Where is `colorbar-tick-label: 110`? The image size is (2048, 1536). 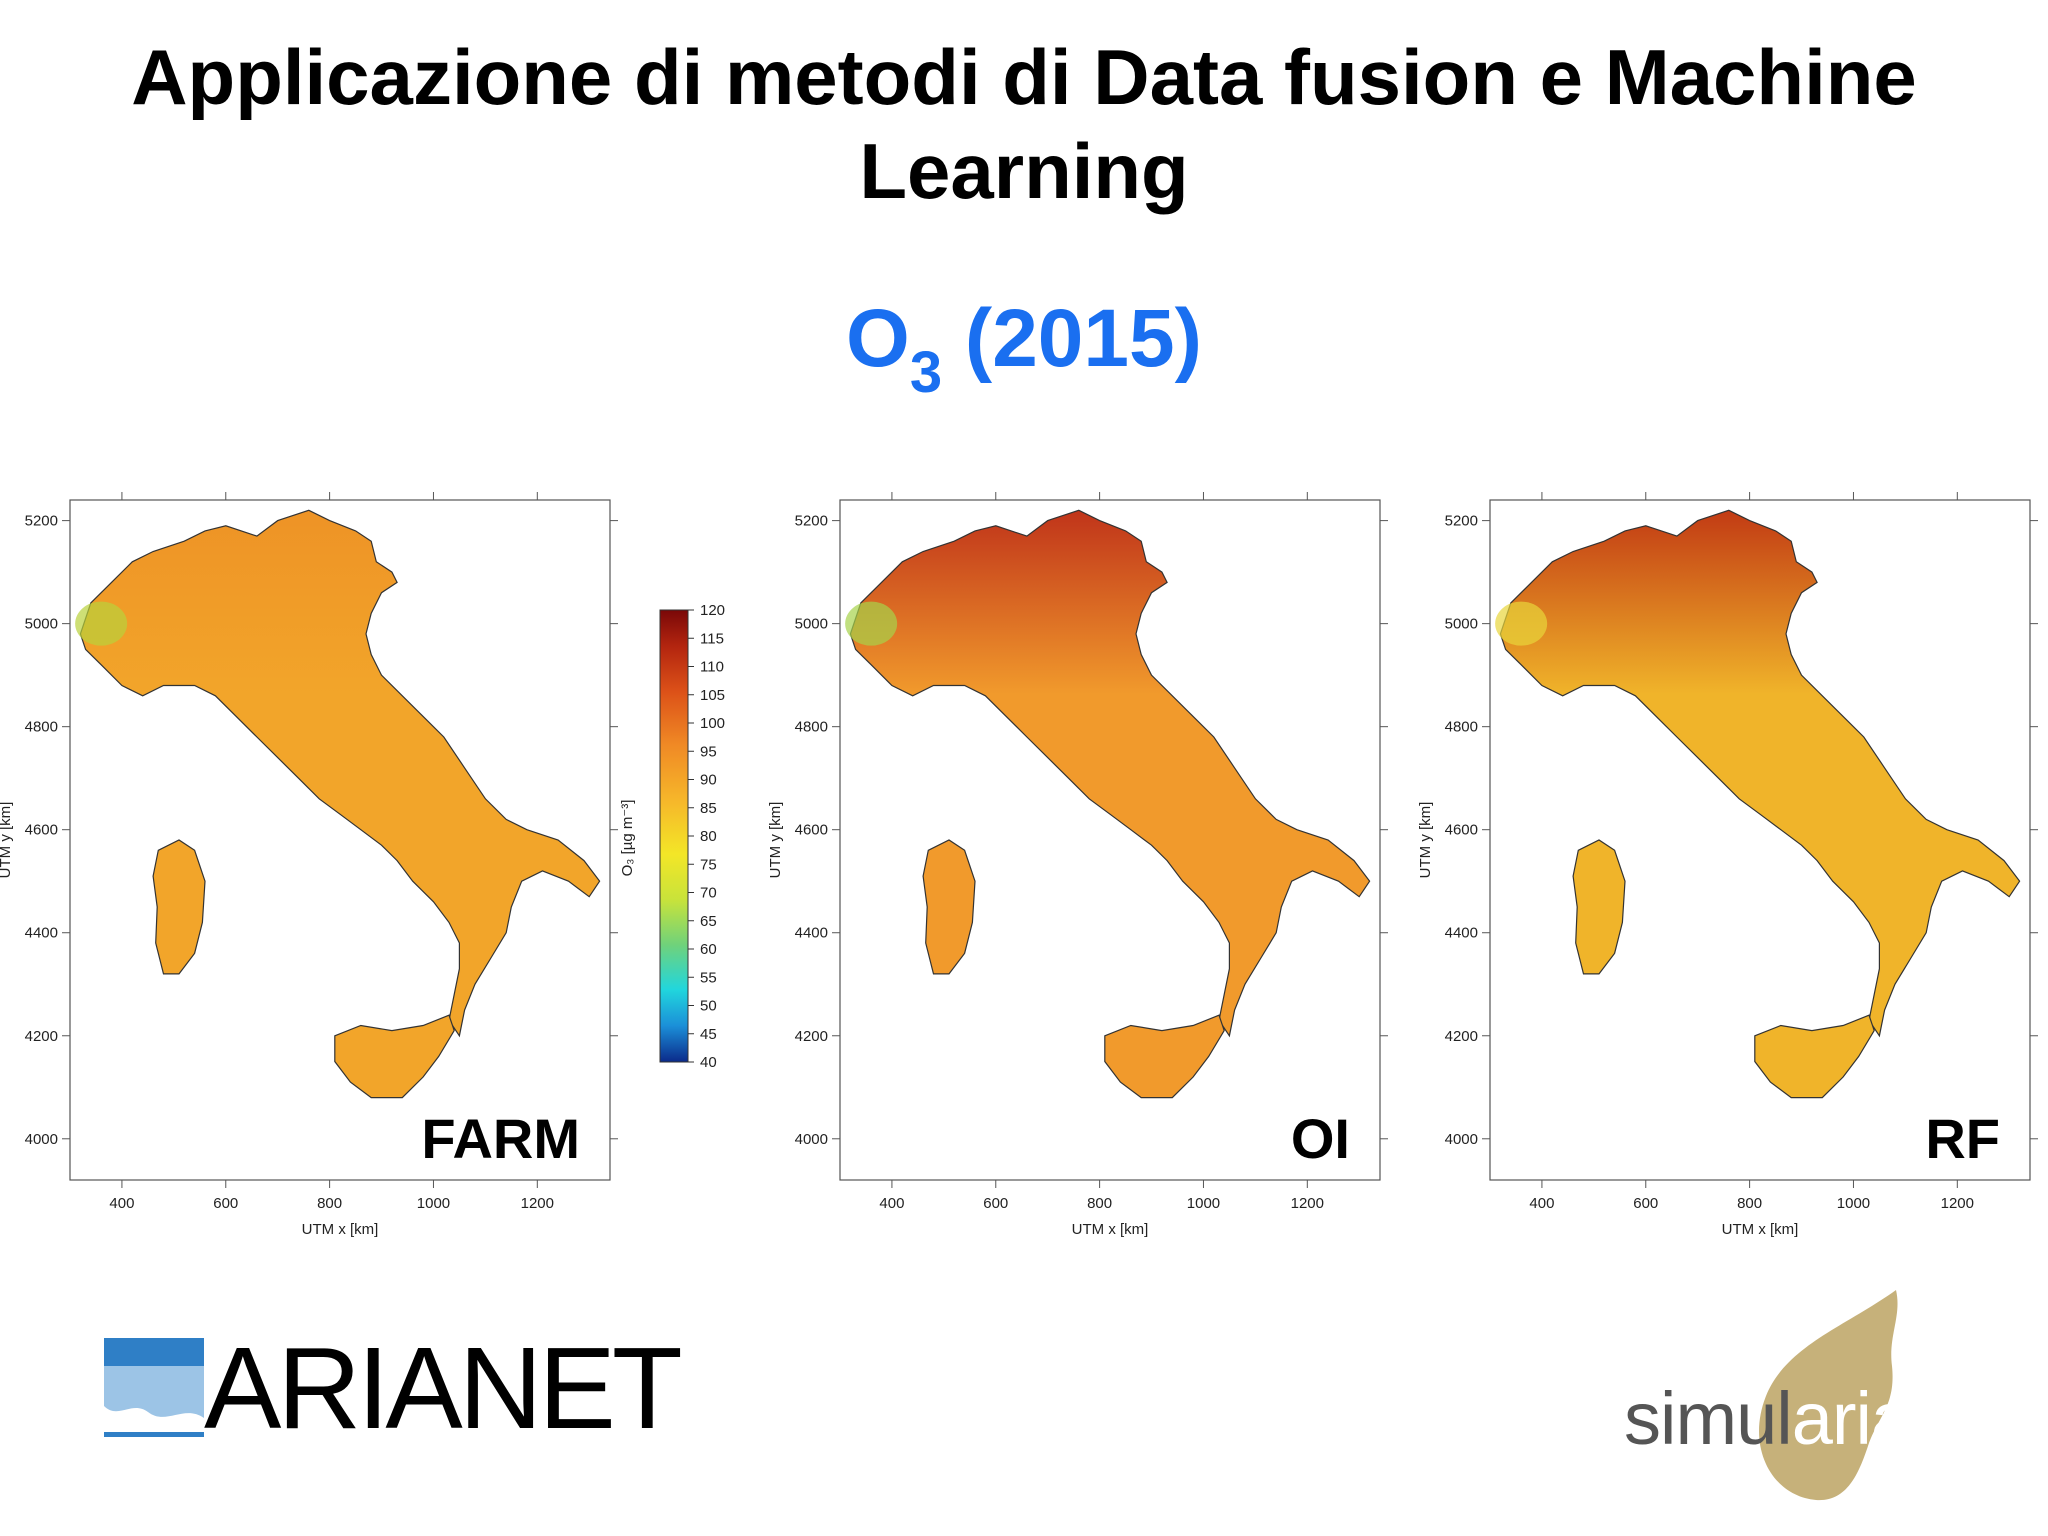 colorbar-tick-label: 110 is located at coordinates (712, 667).